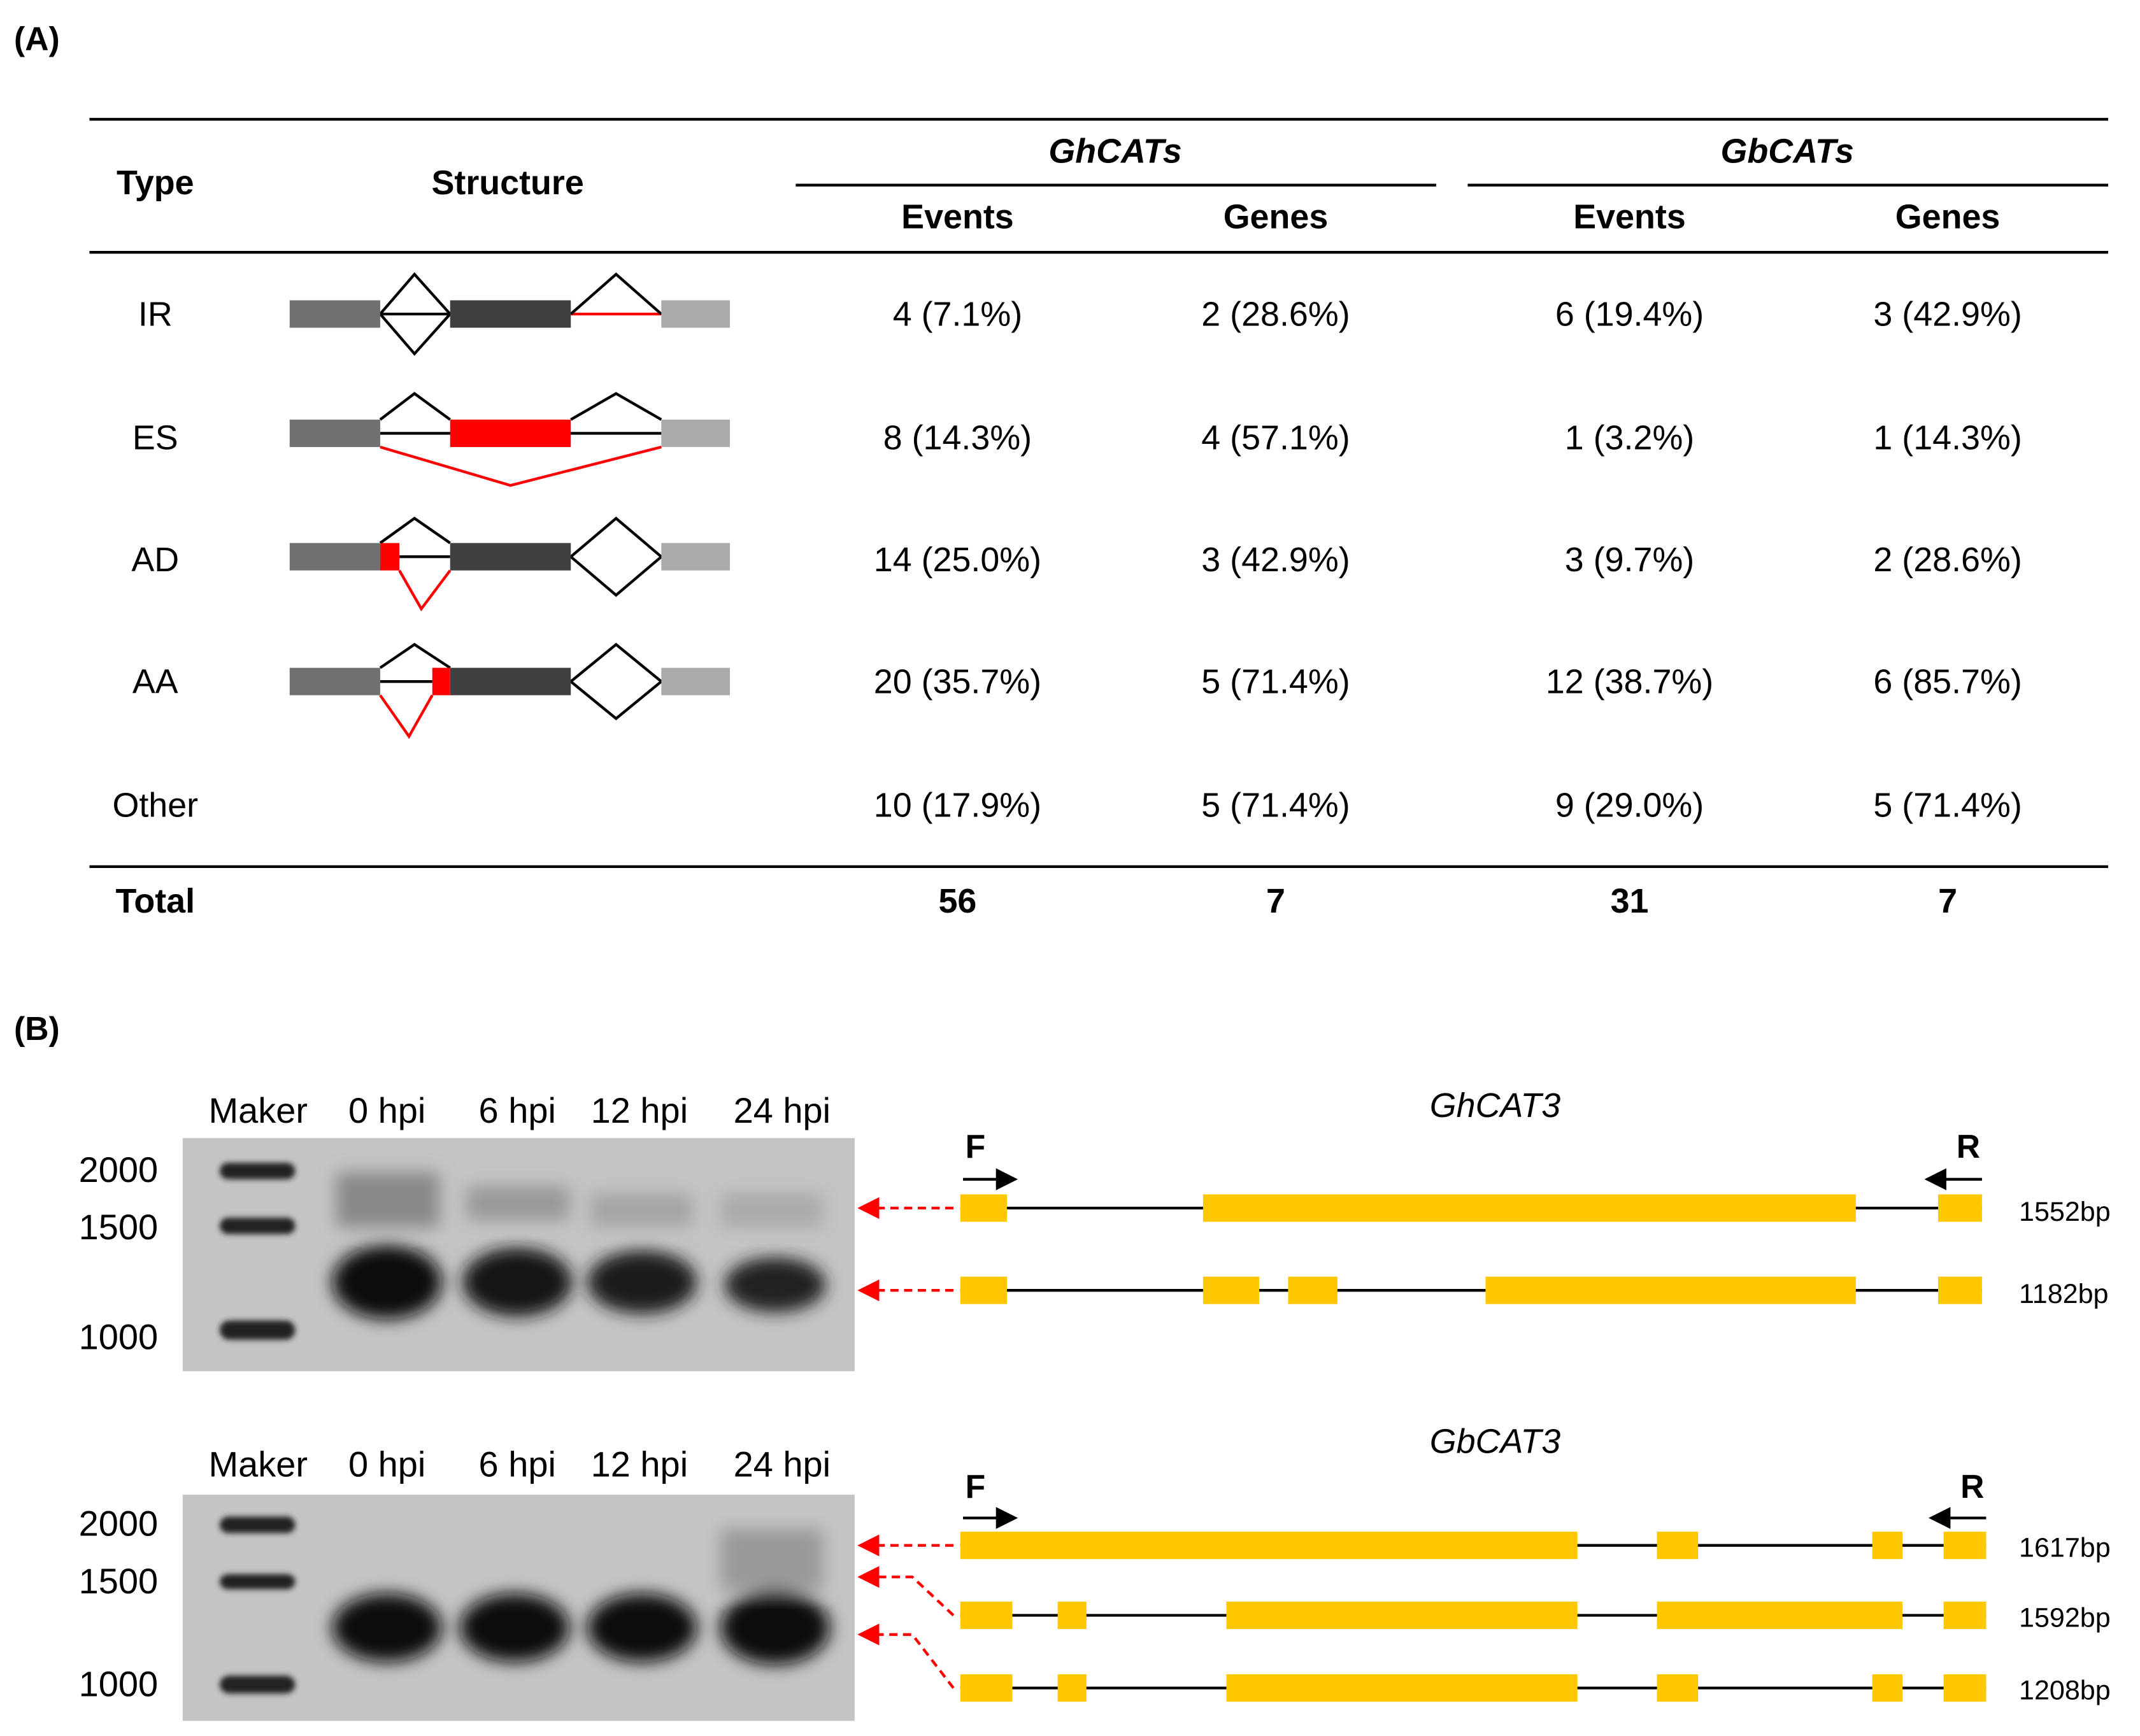 This screenshot has height=1736, width=2140. Describe the element at coordinates (155, 183) in the screenshot. I see `header-cell: Type` at that location.